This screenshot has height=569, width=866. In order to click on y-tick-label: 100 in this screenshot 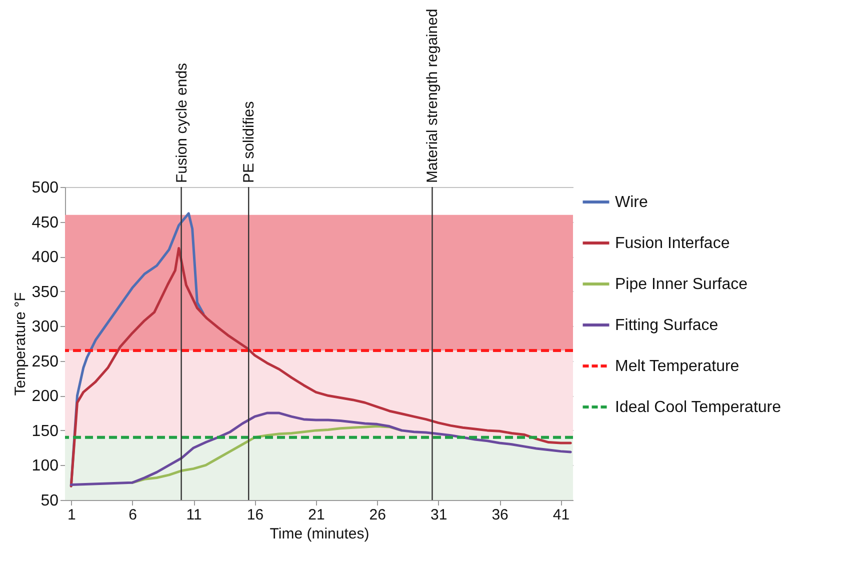, I will do `click(45, 466)`.